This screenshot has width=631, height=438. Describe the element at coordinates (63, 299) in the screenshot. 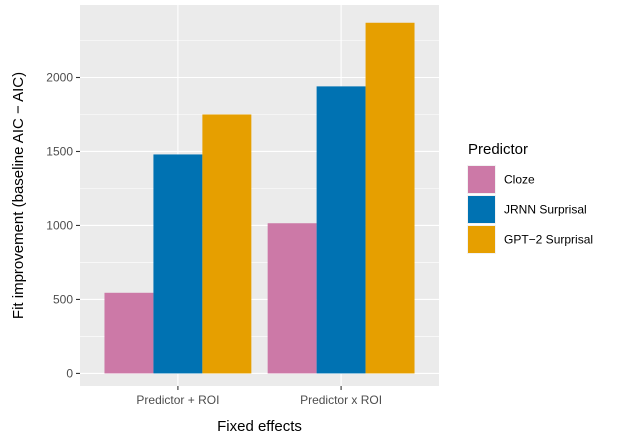

I see `y-tick-label: 500` at that location.